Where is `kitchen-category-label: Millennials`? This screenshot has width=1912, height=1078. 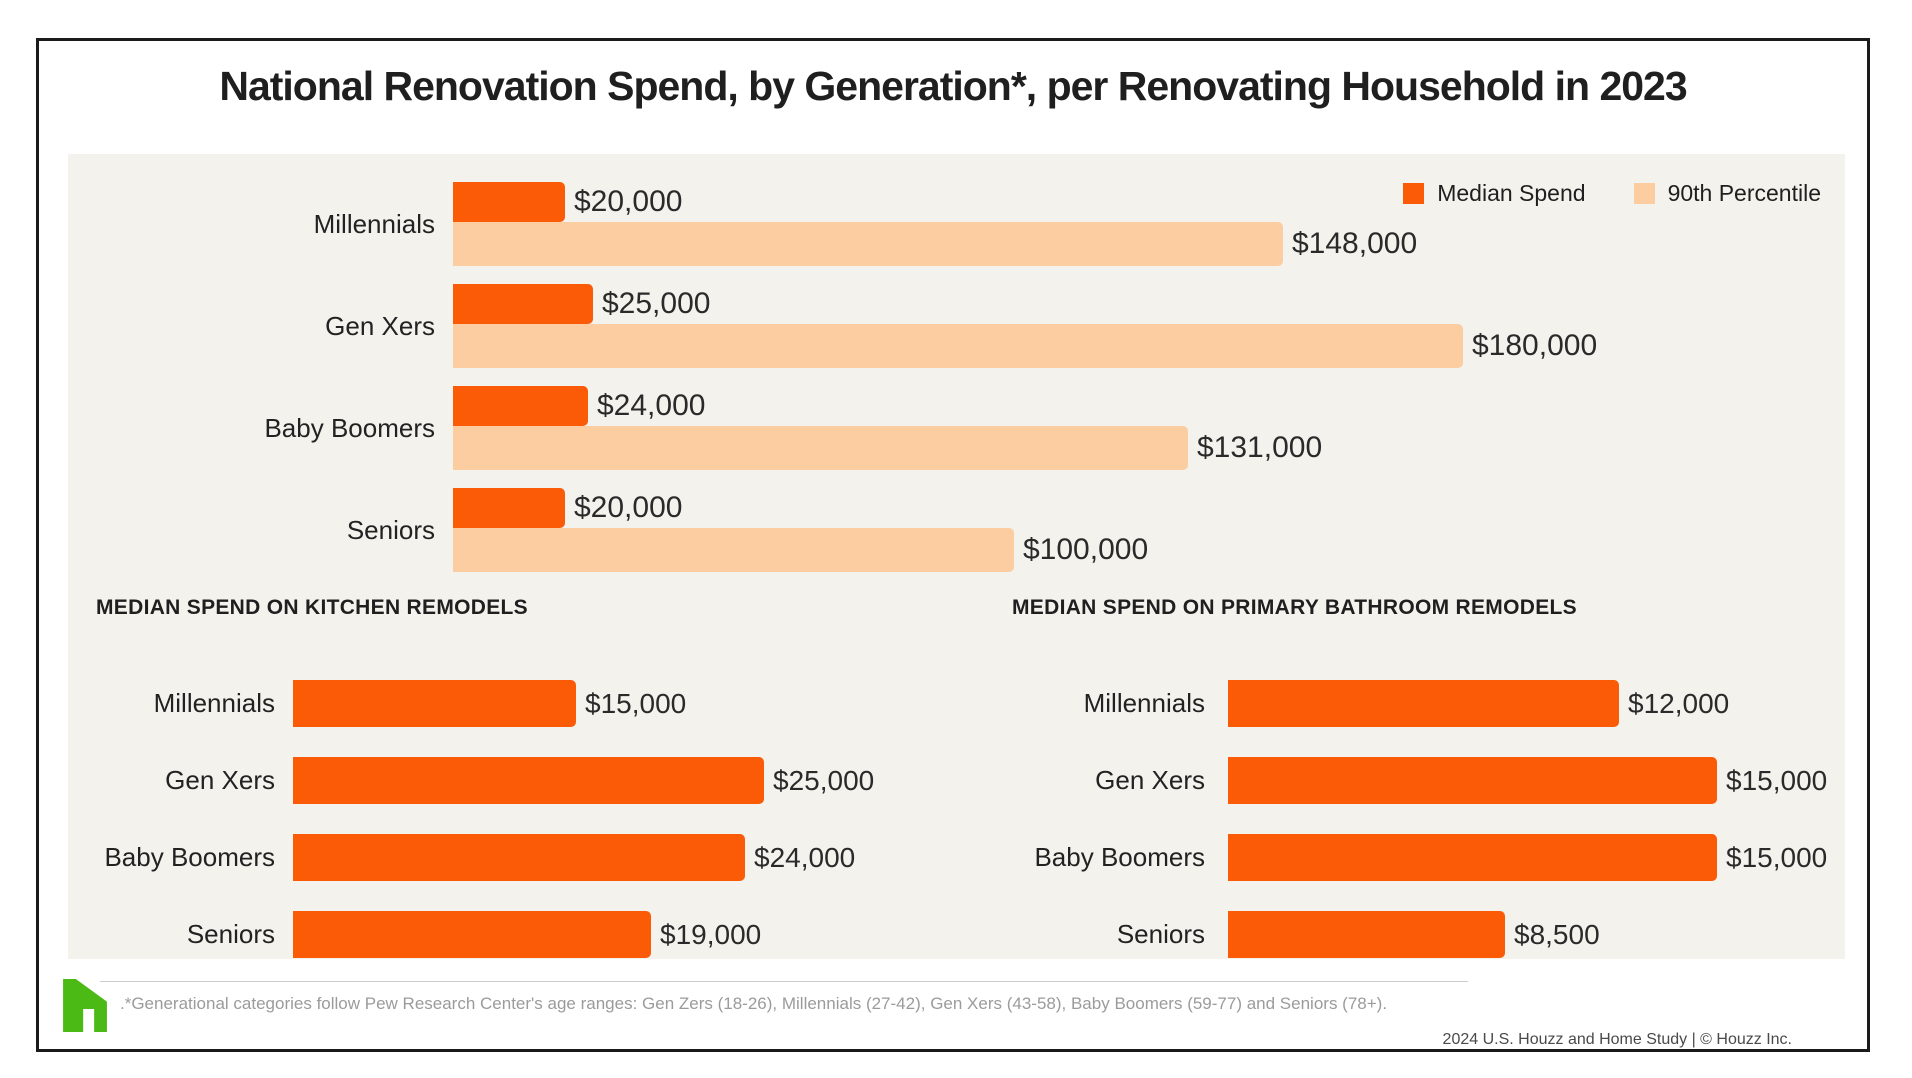
kitchen-category-label: Millennials is located at coordinates (214, 703).